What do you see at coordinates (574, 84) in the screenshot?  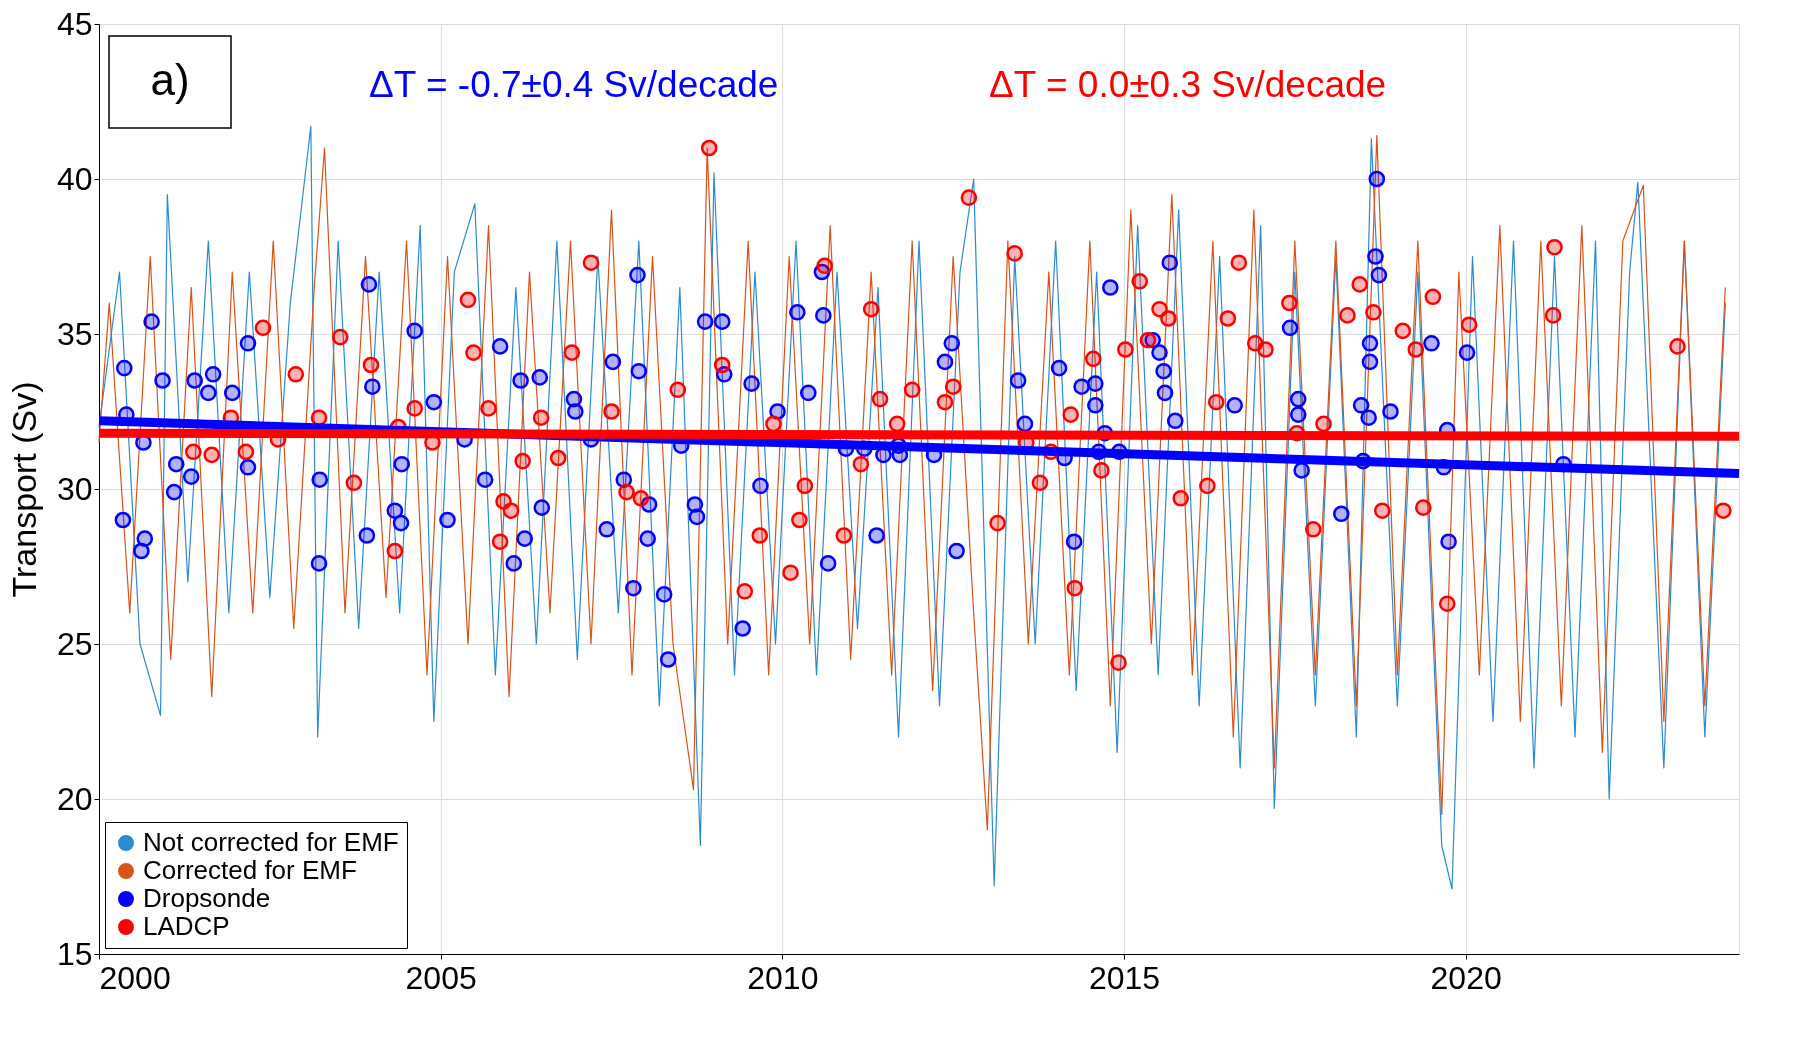 I see `annotation: ΔT = -0.7±0.4 Sv/decade` at bounding box center [574, 84].